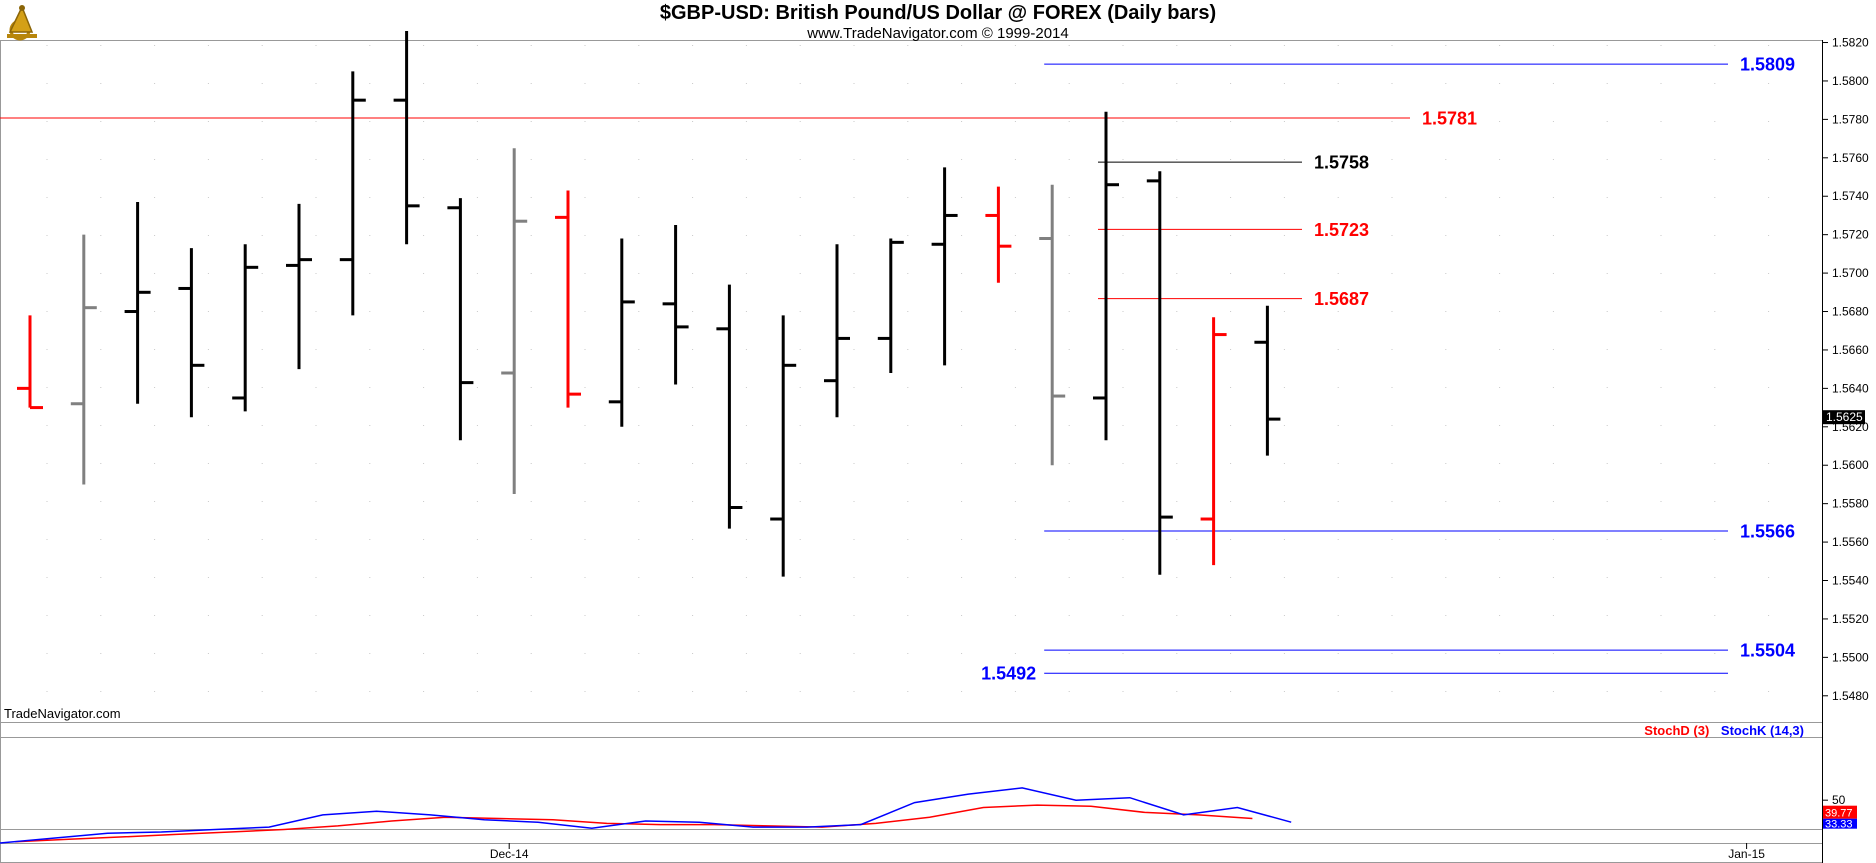 The width and height of the screenshot is (1876, 863). Describe the element at coordinates (1341, 230) in the screenshot. I see `level-label: 1.5723` at that location.